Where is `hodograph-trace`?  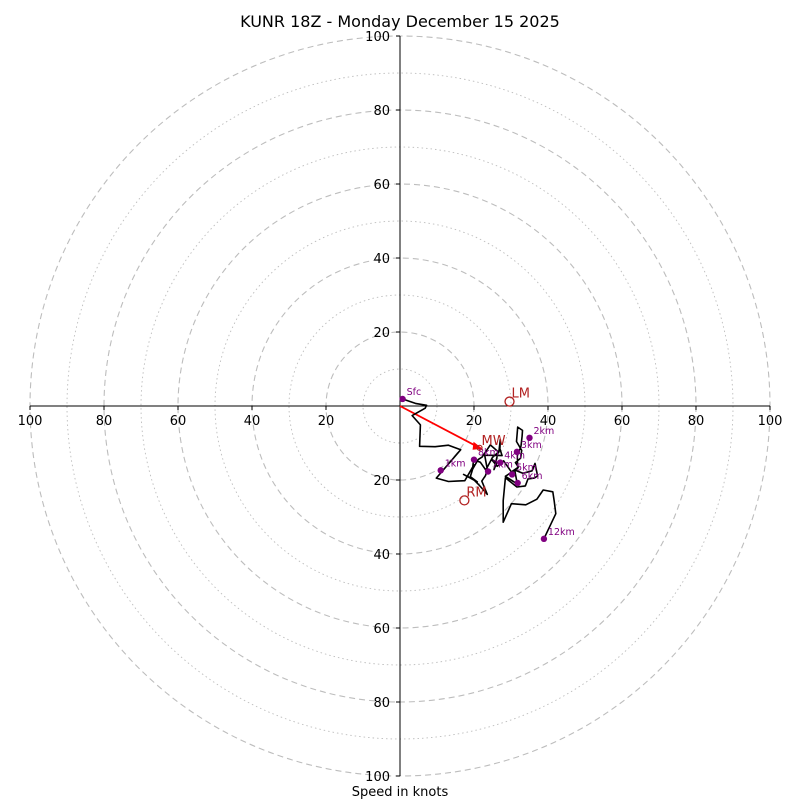 hodograph-trace is located at coordinates (479, 469).